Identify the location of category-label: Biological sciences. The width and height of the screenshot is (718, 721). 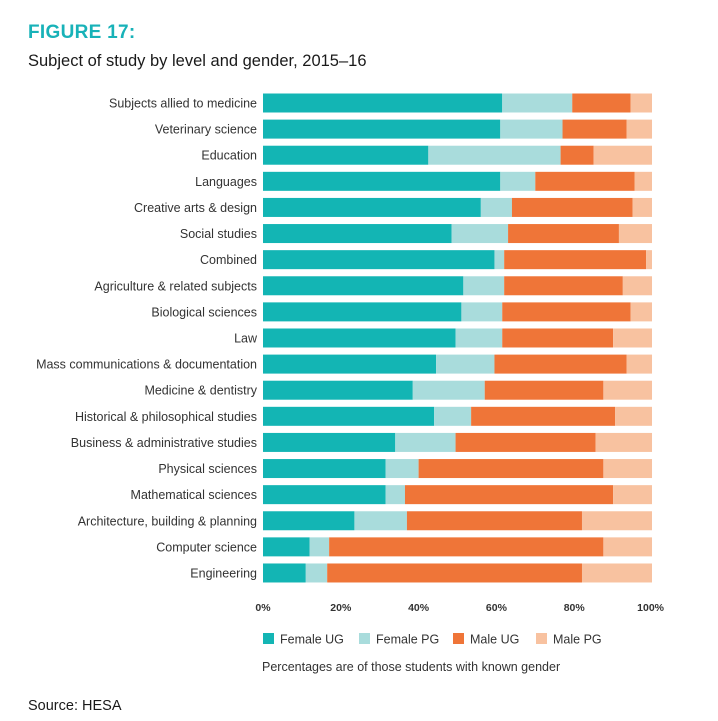
(204, 312).